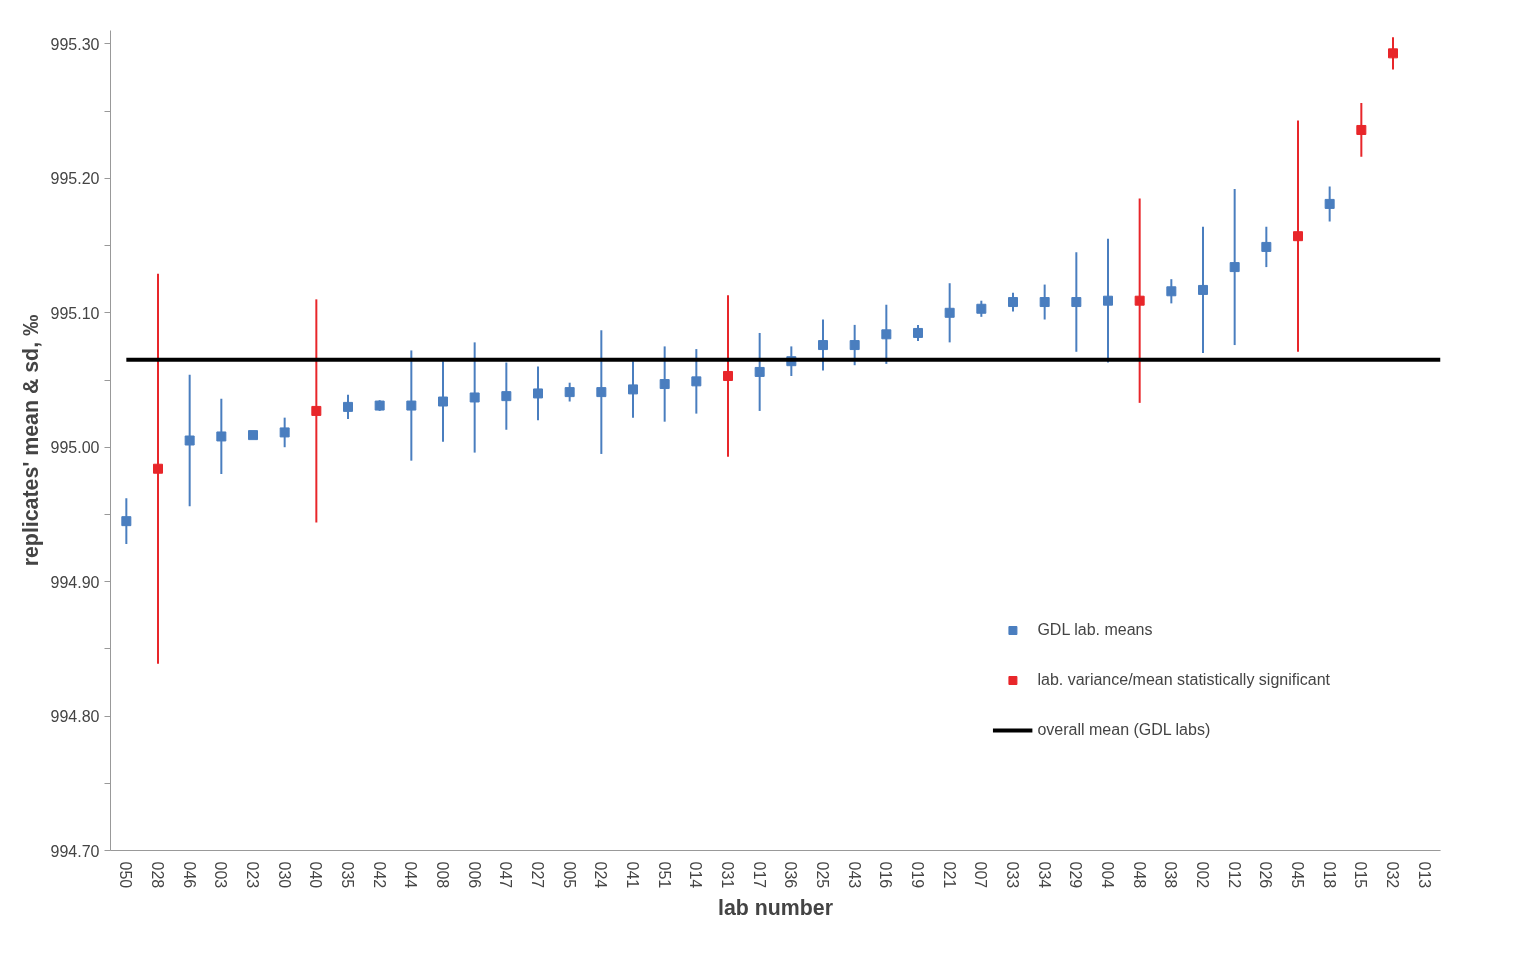 The image size is (1529, 957). I want to click on y-tick-label: 995.20, so click(75, 179).